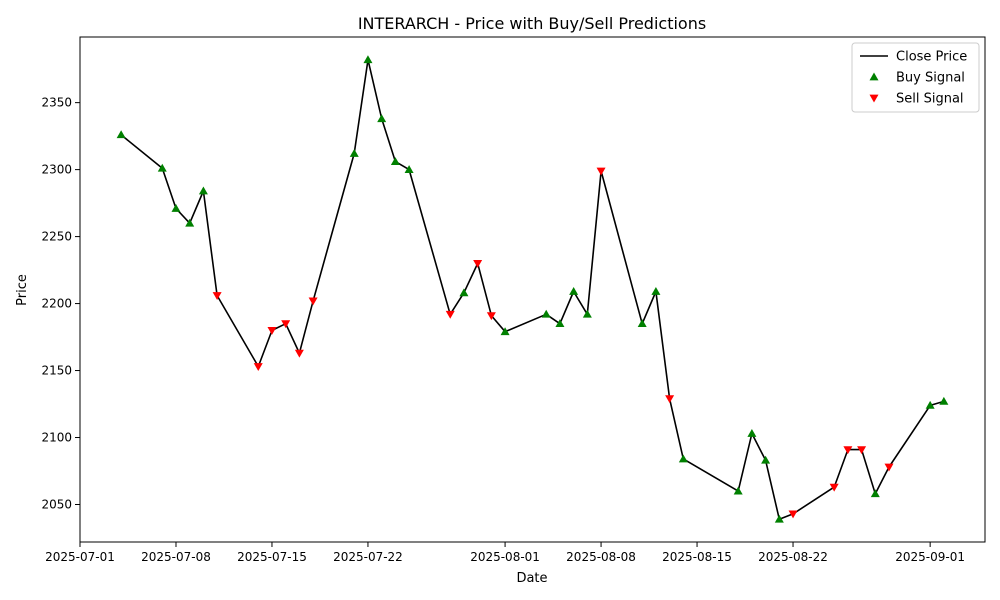 Image resolution: width=1000 pixels, height=600 pixels. What do you see at coordinates (931, 57) in the screenshot?
I see `legend-label: Close Price` at bounding box center [931, 57].